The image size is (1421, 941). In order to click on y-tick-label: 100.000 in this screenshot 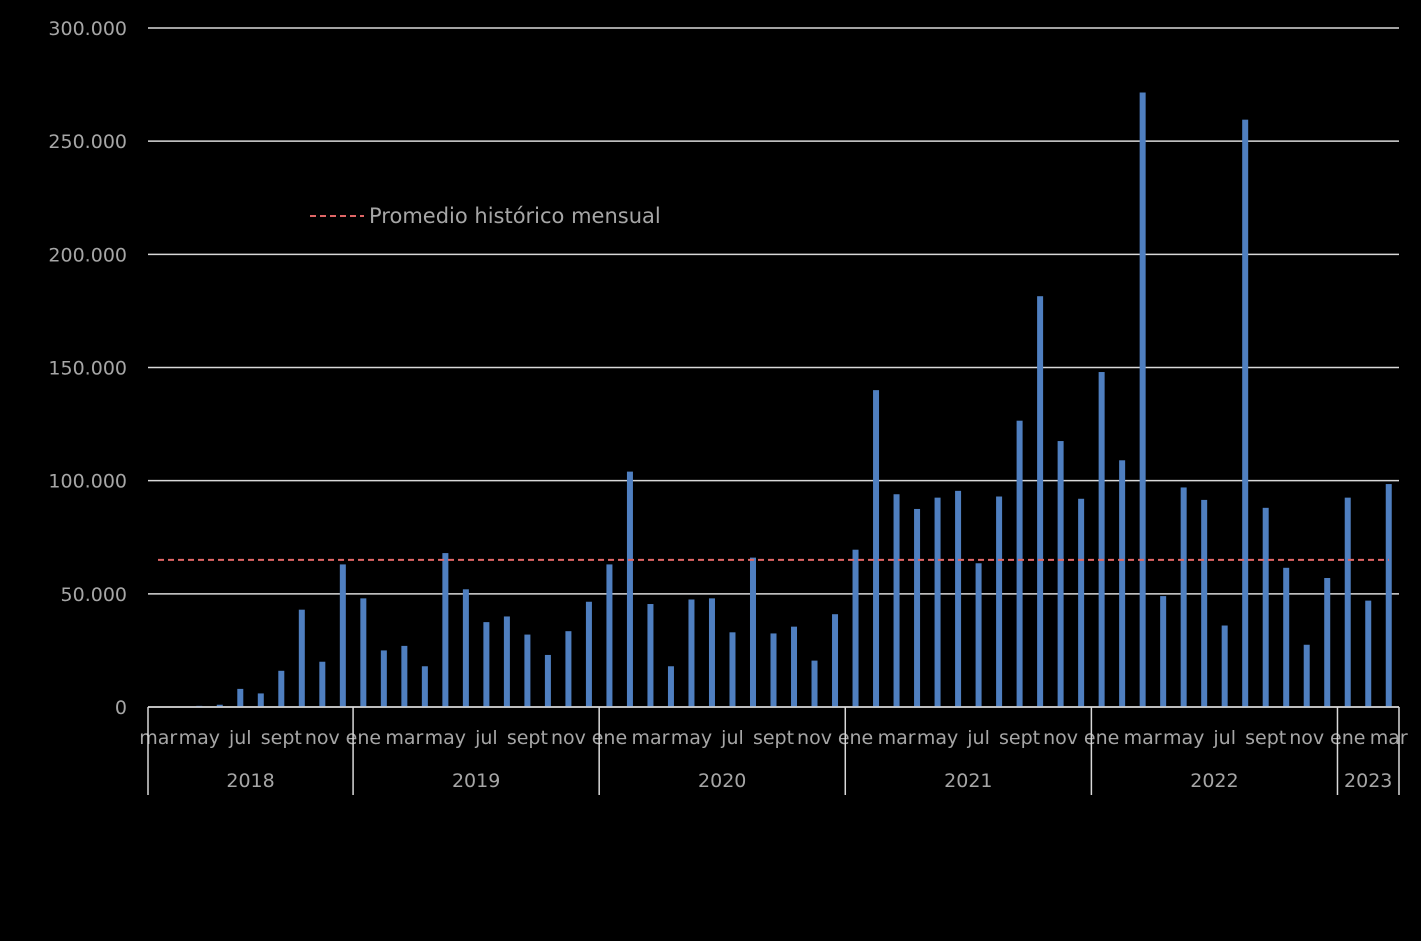, I will do `click(87, 482)`.